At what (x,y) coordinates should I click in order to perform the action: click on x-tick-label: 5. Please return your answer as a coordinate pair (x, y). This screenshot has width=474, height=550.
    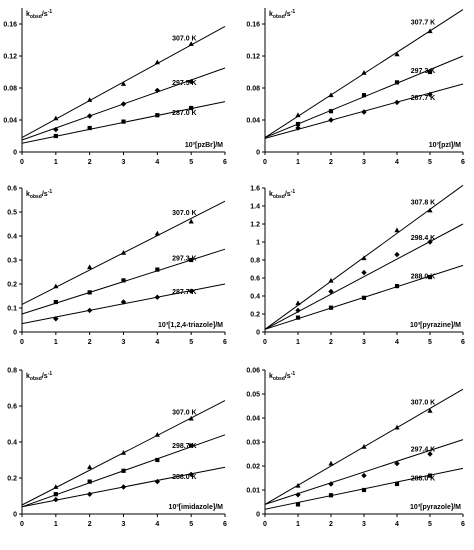
    Looking at the image, I should click on (191, 342).